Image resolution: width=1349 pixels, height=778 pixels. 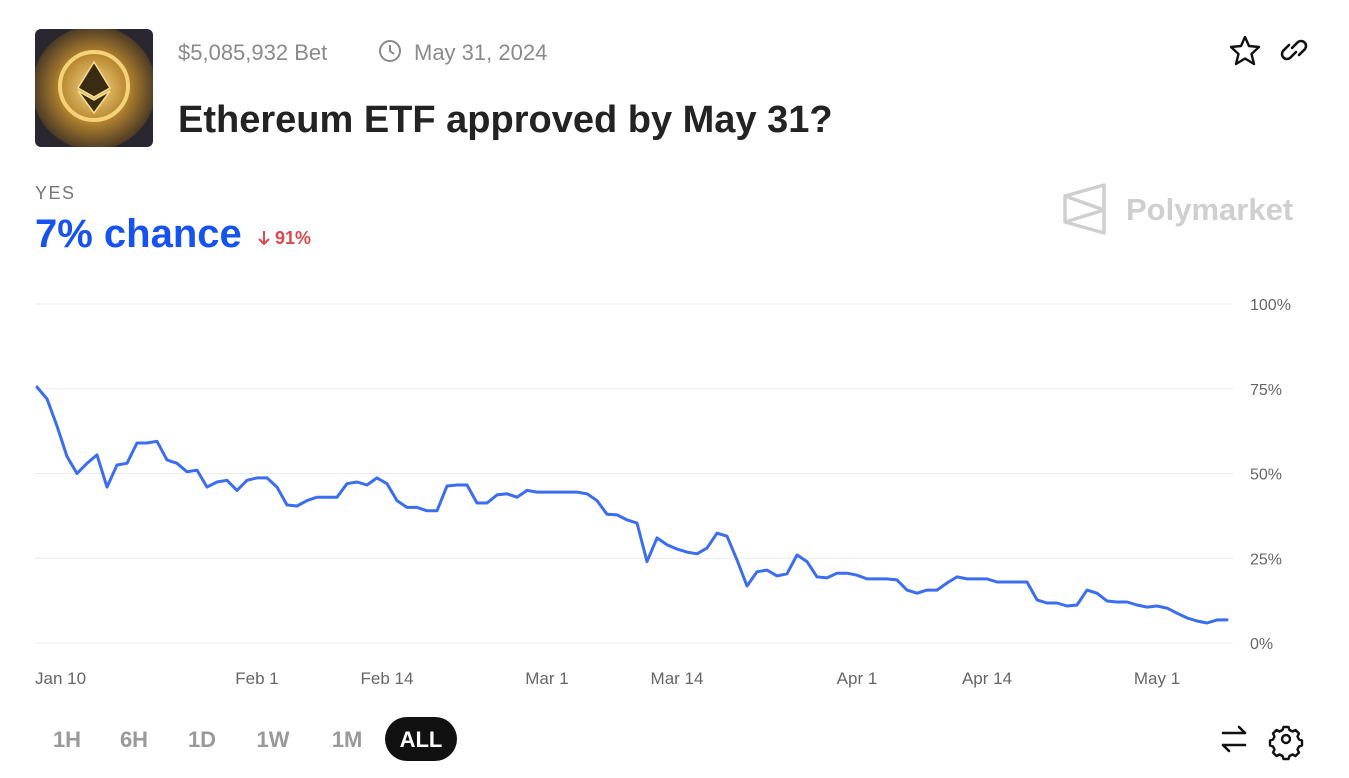 What do you see at coordinates (1294, 50) in the screenshot?
I see `copy-link-button` at bounding box center [1294, 50].